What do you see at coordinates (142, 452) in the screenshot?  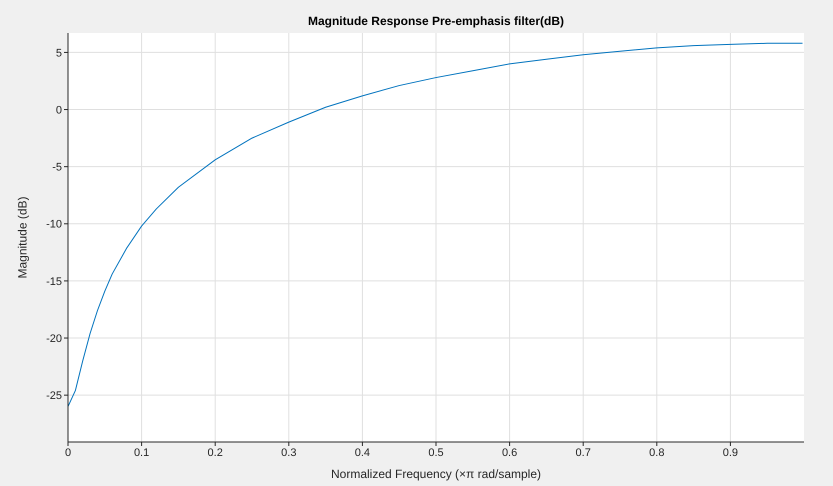 I see `x-tick-label: 0.1` at bounding box center [142, 452].